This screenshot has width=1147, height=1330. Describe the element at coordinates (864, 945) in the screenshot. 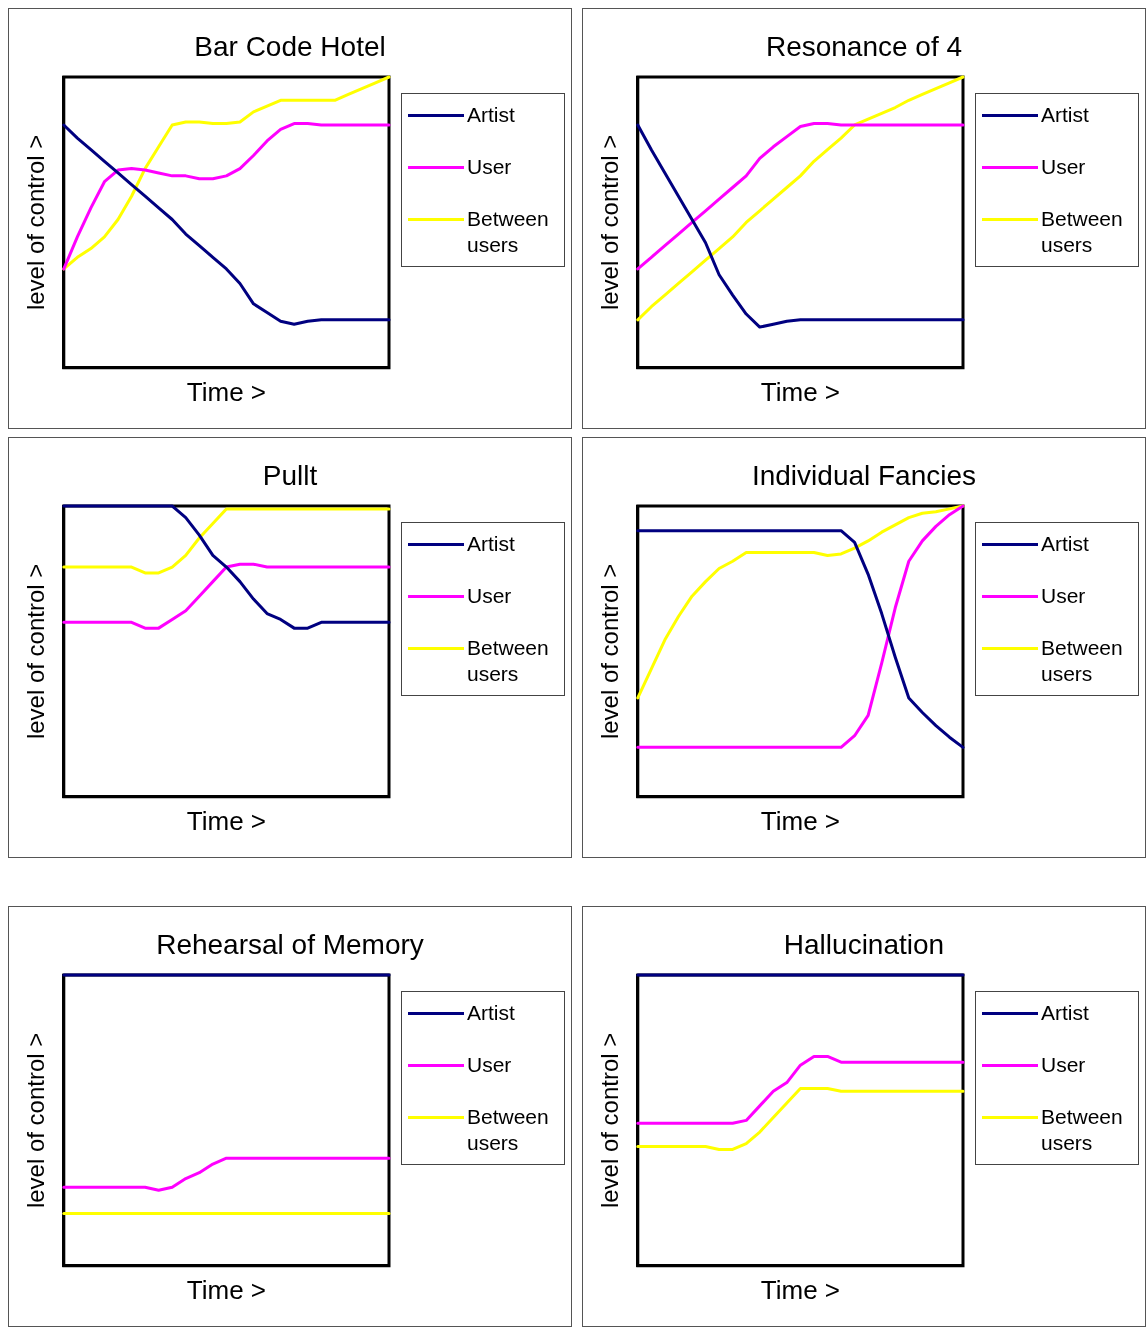

I see `chart-title: Hallucination` at that location.